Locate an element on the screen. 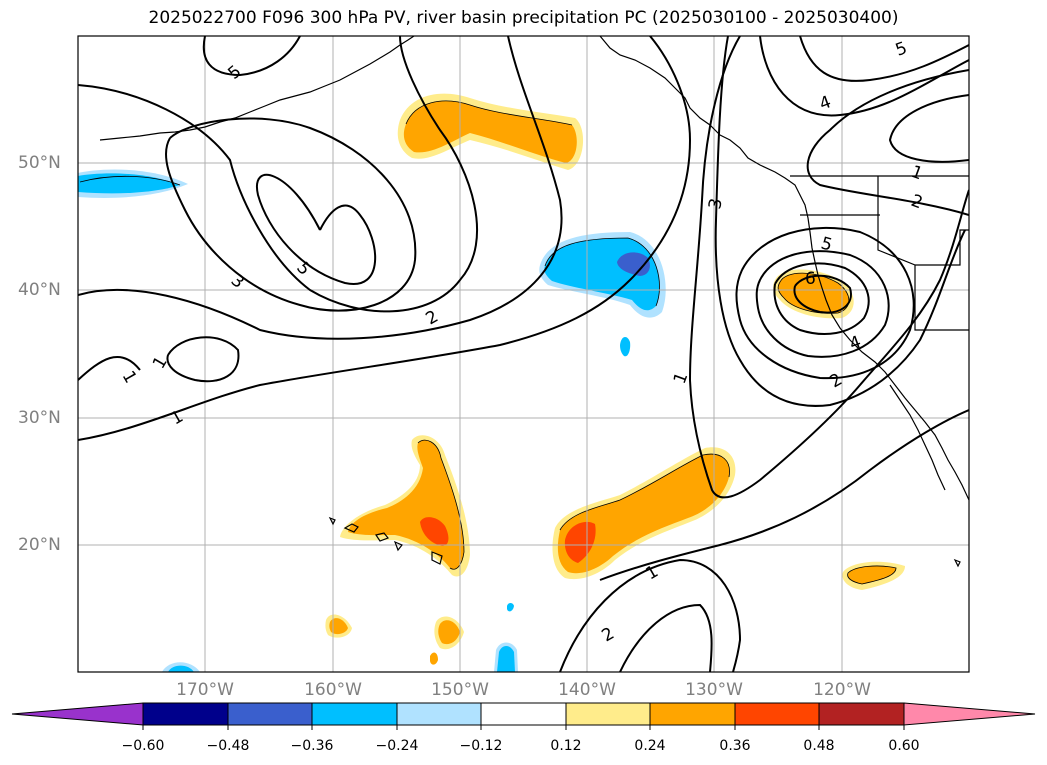 Image resolution: width=1047 pixels, height=765 pixels. contour-label: 3 is located at coordinates (716, 204).